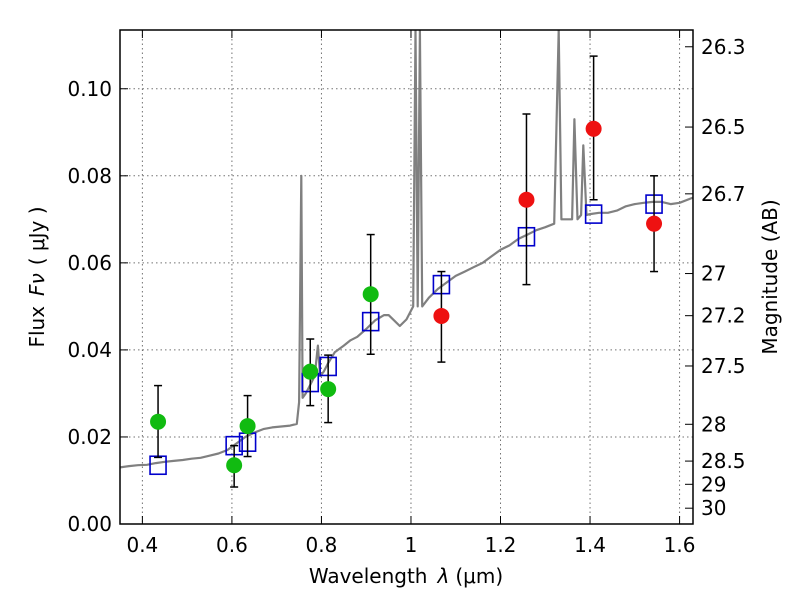 This screenshot has height=600, width=800. Describe the element at coordinates (322, 545) in the screenshot. I see `x-tick-label: 0.8` at that location.